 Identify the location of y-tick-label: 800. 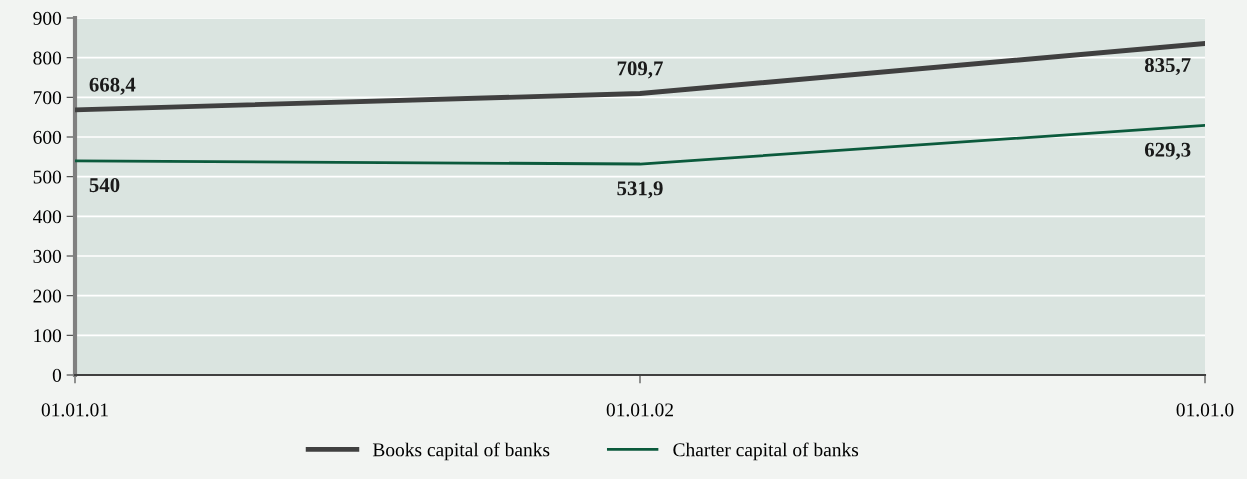
(47, 58).